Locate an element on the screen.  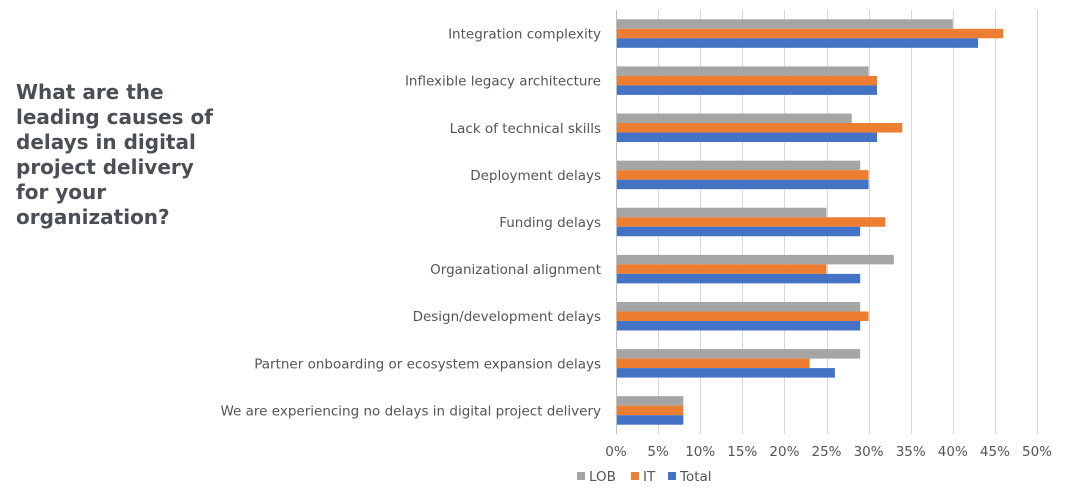
legend-label-it: IT is located at coordinates (649, 477).